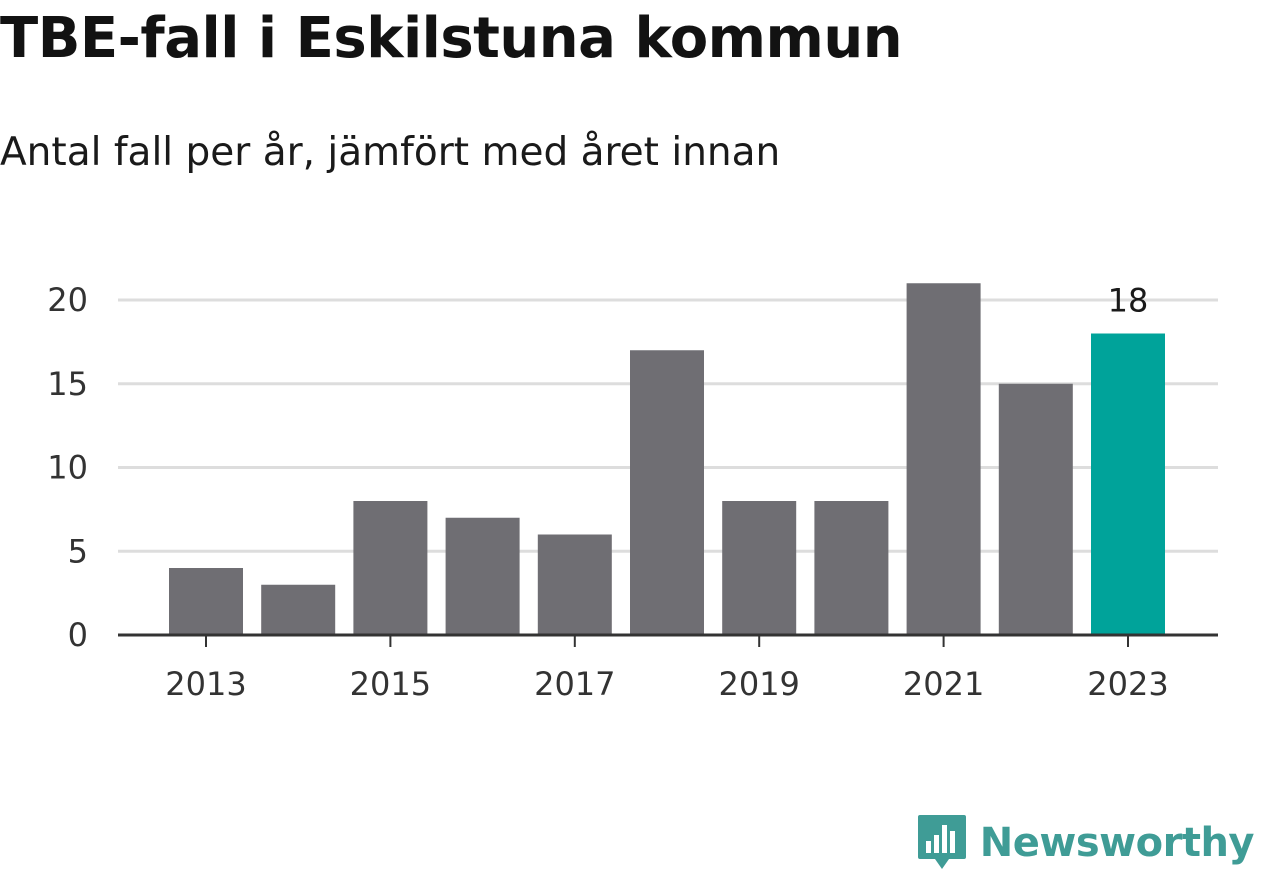  I want to click on x-tick-label-2019: 2019, so click(758, 684).